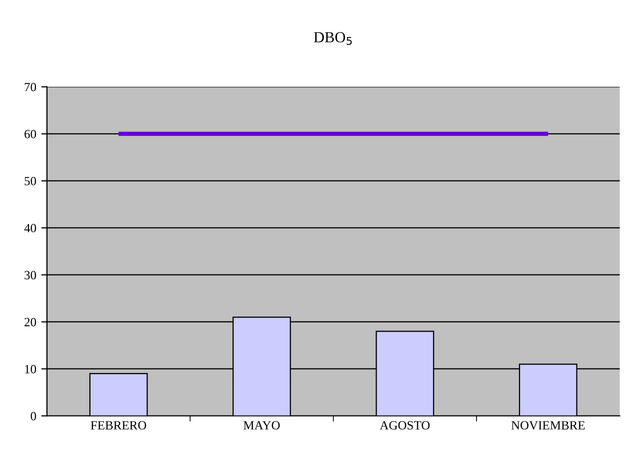  I want to click on y-tick-label: 40, so click(30, 228).